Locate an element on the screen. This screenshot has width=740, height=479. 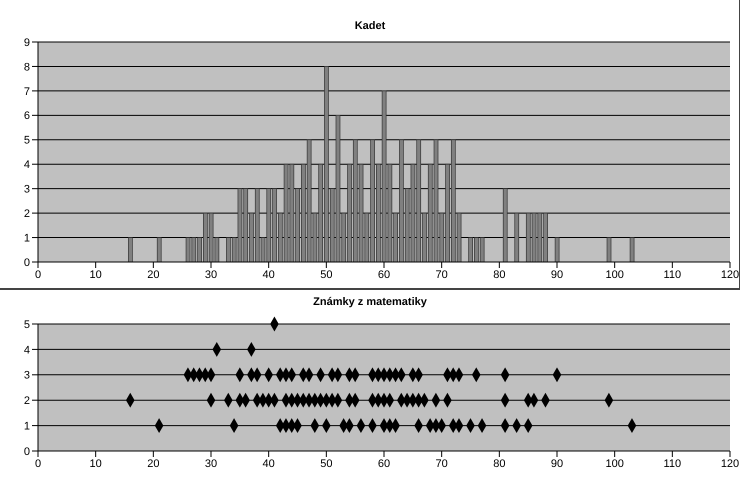
y-tick-label: 9 is located at coordinates (27, 42).